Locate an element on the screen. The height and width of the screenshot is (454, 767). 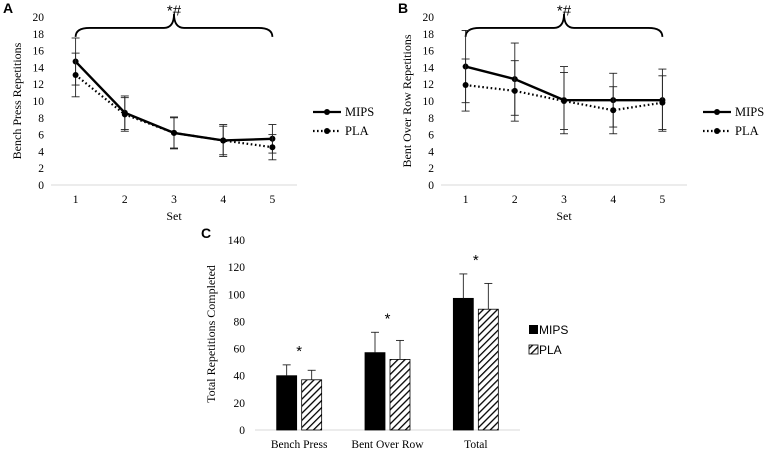
panel-label-b: B is located at coordinates (403, 8).